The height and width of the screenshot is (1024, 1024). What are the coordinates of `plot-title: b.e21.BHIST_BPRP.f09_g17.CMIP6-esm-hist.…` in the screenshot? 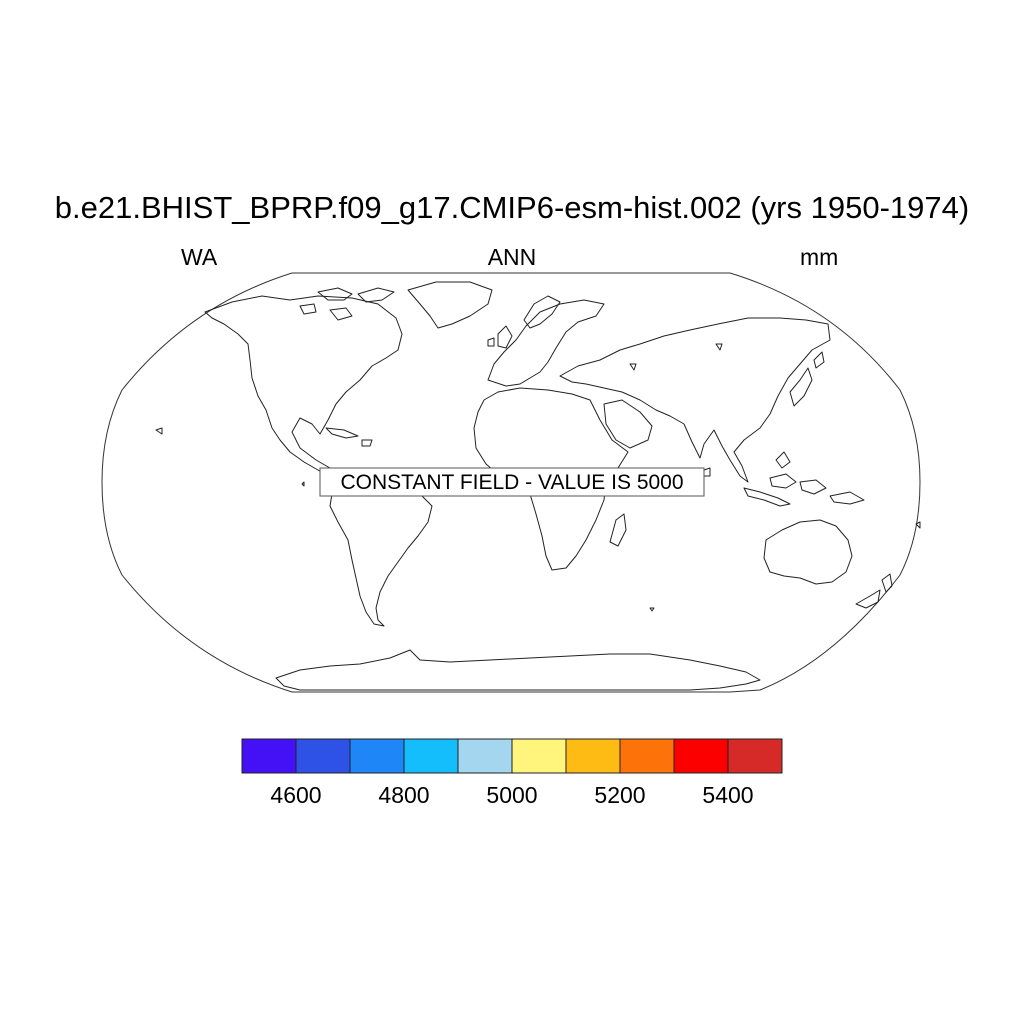 It's located at (512, 207).